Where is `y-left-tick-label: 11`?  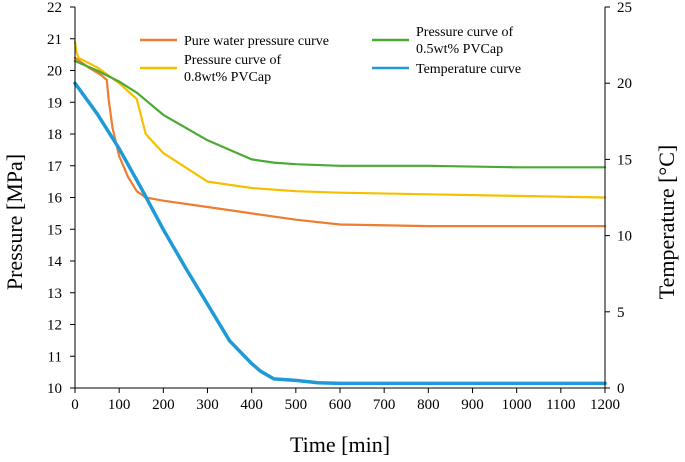 y-left-tick-label: 11 is located at coordinates (55, 357).